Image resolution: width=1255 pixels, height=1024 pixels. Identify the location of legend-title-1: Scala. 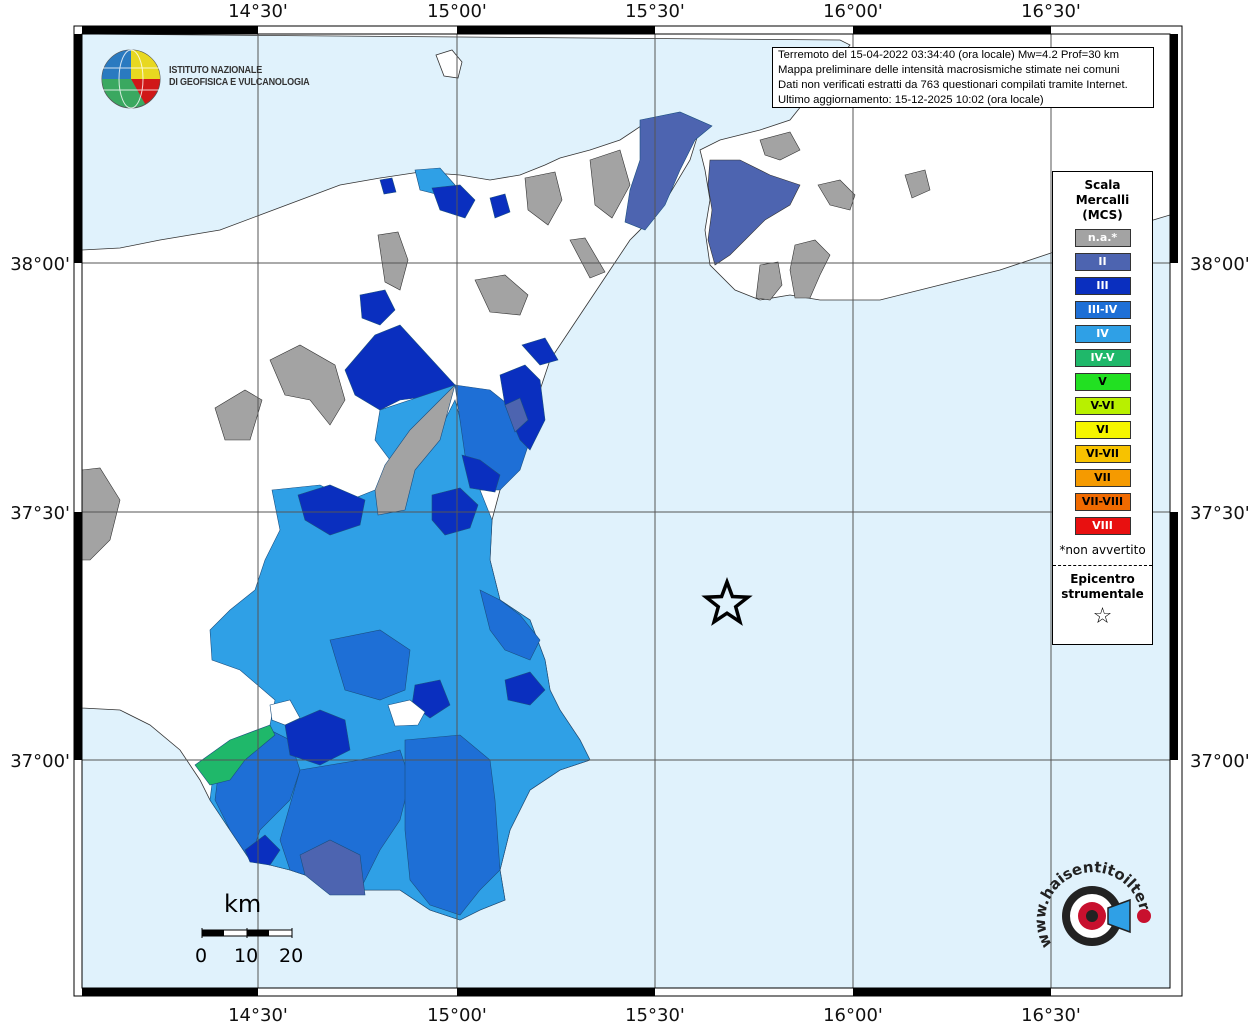
(1102, 185).